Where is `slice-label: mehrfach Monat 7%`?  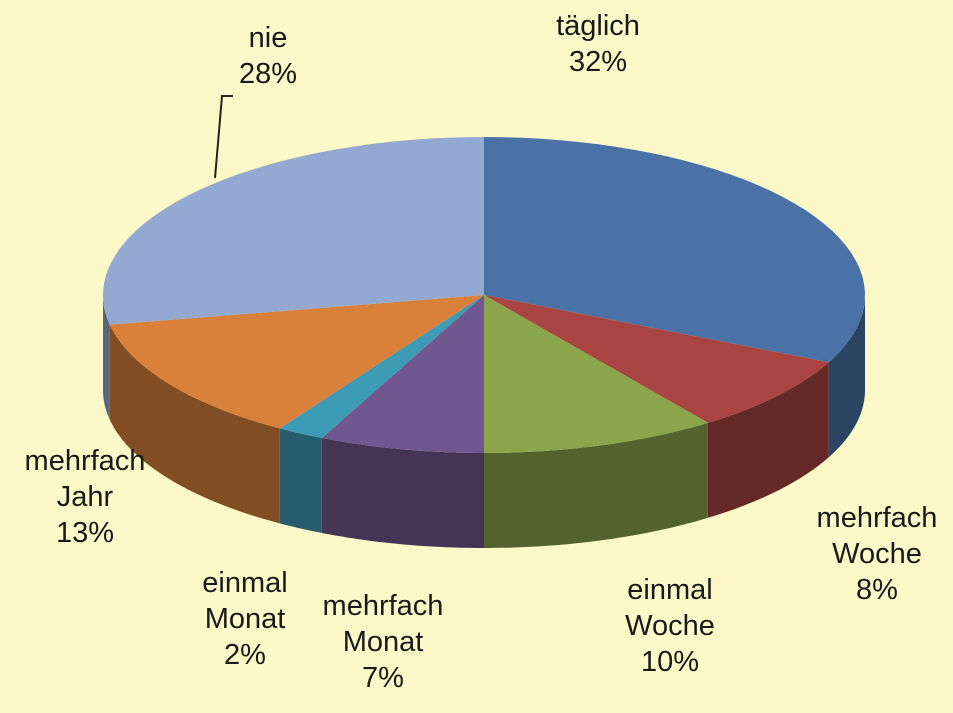 slice-label: mehrfach Monat 7% is located at coordinates (383, 642).